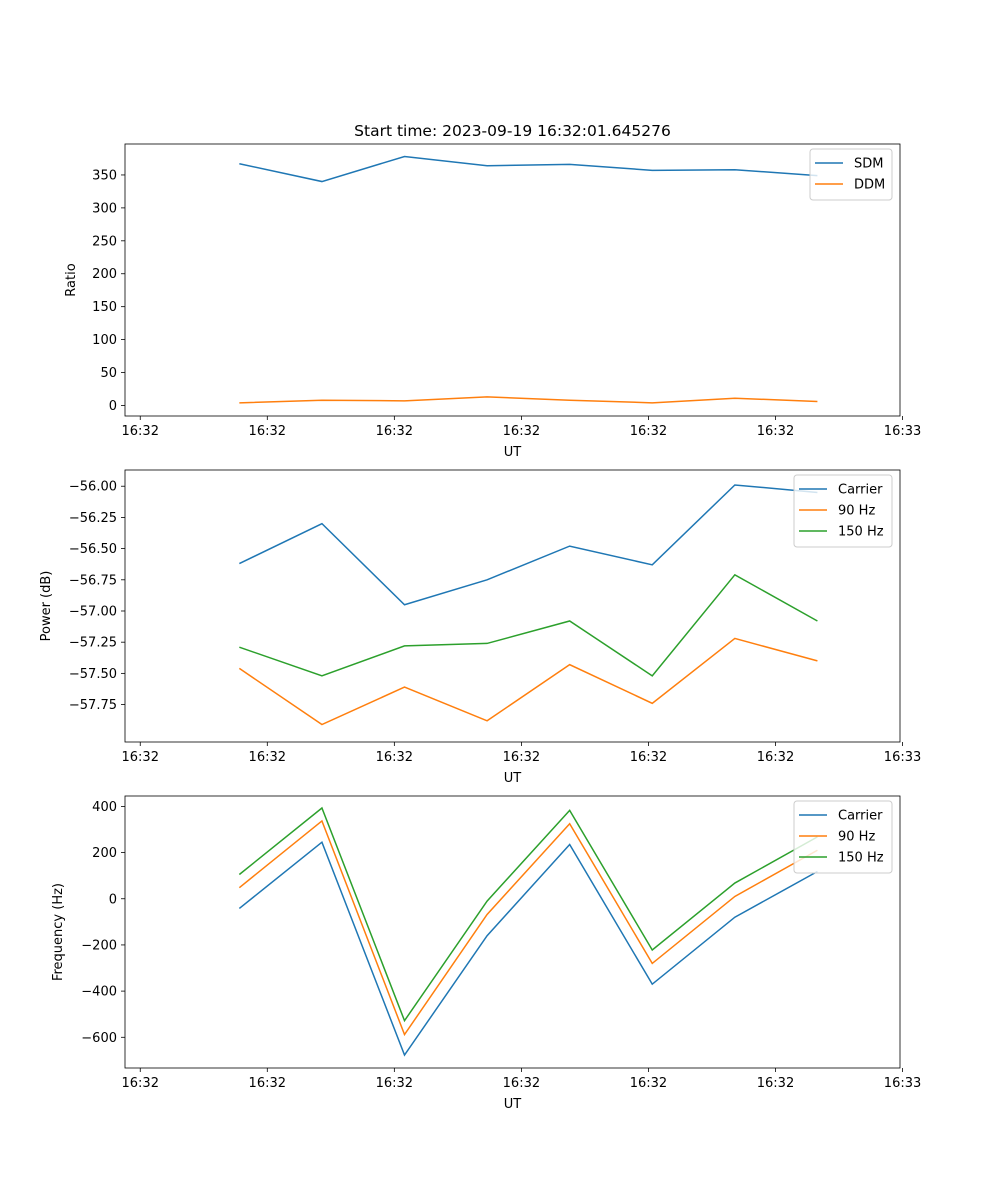 The width and height of the screenshot is (1000, 1200). Describe the element at coordinates (71, 279) in the screenshot. I see `y-axis-label: Ratio` at that location.